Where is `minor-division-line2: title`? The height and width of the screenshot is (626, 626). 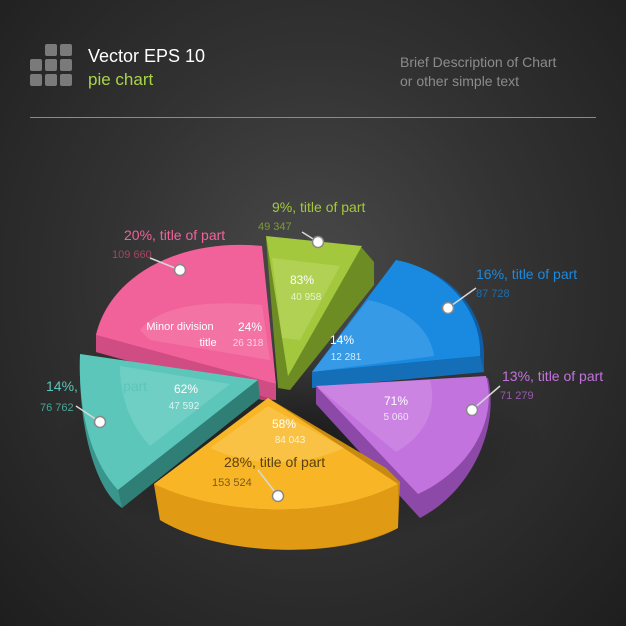
minor-division-line2: title is located at coordinates (207, 343).